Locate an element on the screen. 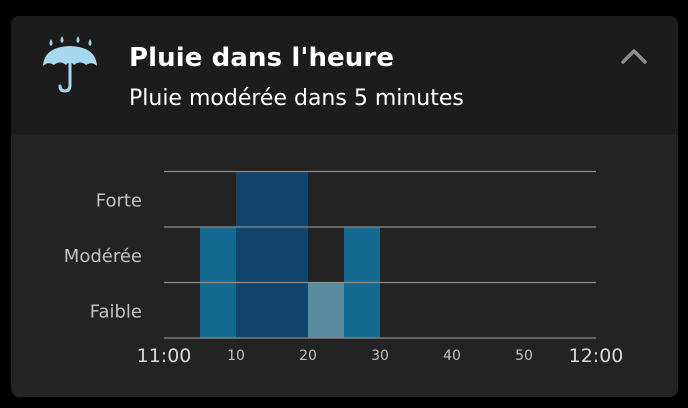 The height and width of the screenshot is (408, 688). collapse-button is located at coordinates (634, 56).